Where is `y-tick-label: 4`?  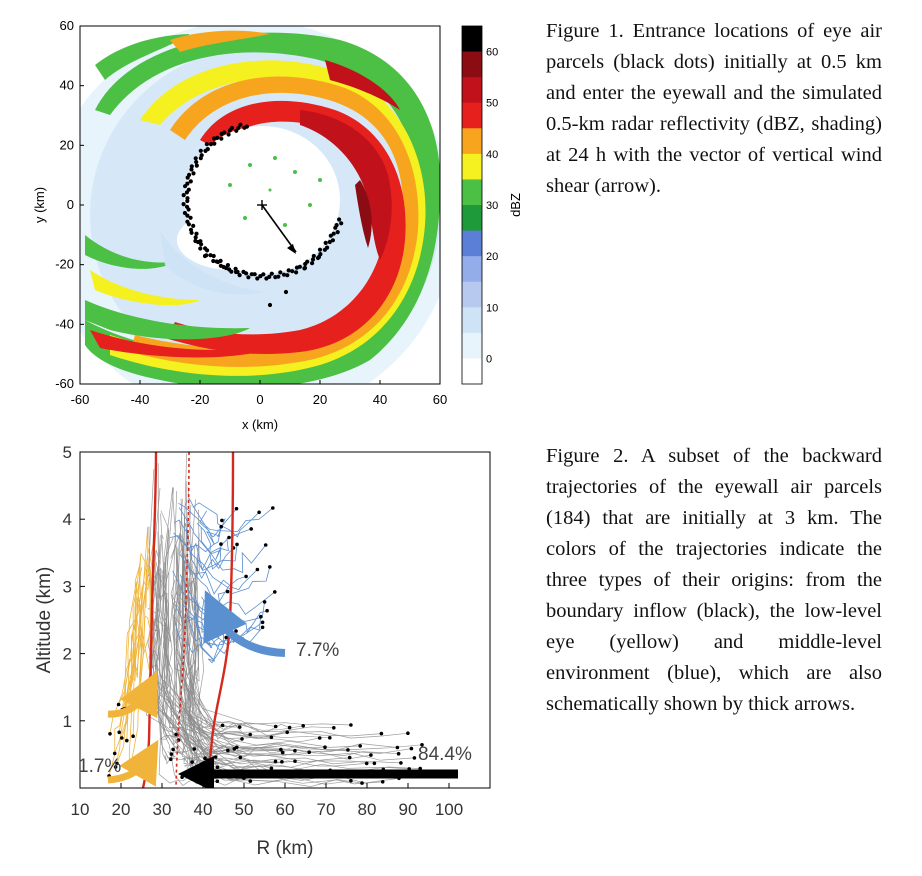 y-tick-label: 4 is located at coordinates (67, 519).